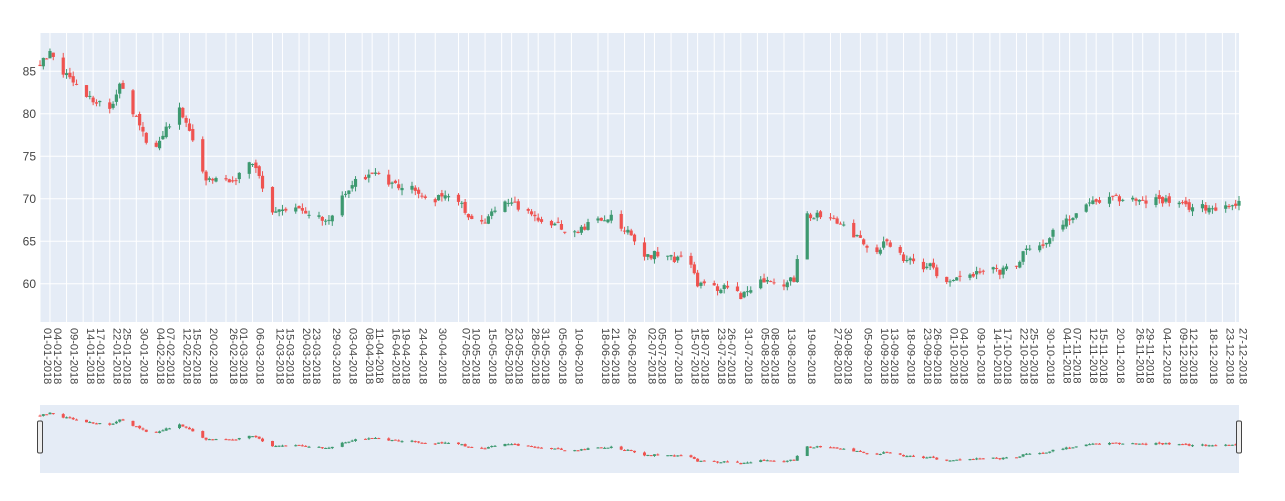 The image size is (1285, 501). Describe the element at coordinates (639, 439) in the screenshot. I see `range-slider` at that location.